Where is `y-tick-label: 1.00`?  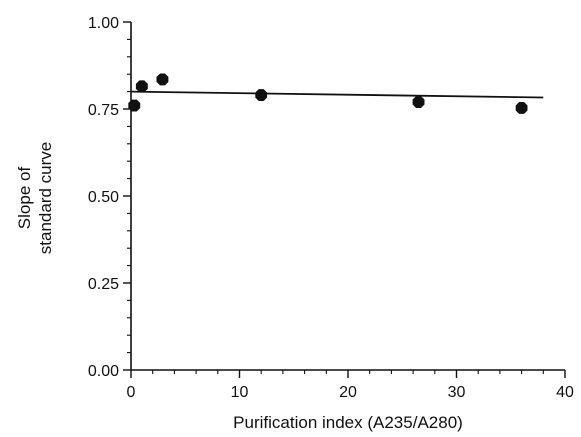 y-tick-label: 1.00 is located at coordinates (103, 23).